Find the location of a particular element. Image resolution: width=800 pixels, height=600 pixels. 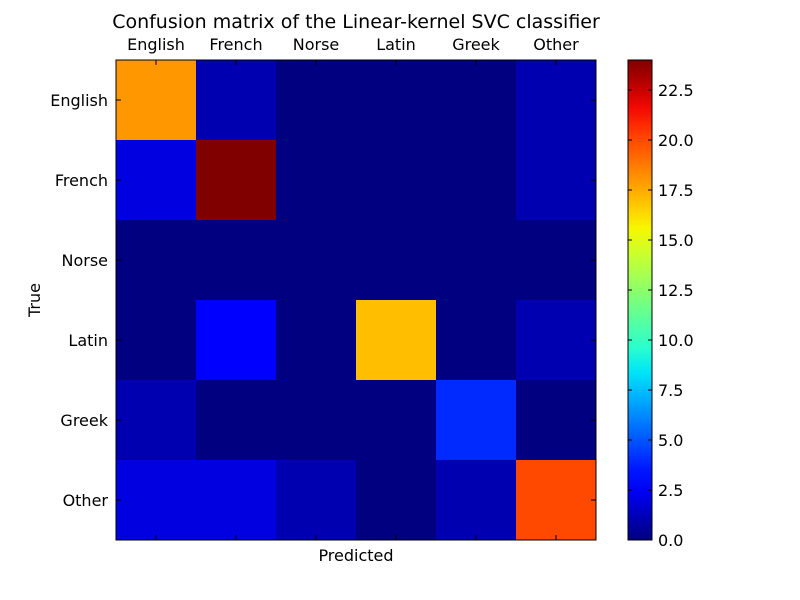

colorbar-tick-label: 2.5 is located at coordinates (670, 490).